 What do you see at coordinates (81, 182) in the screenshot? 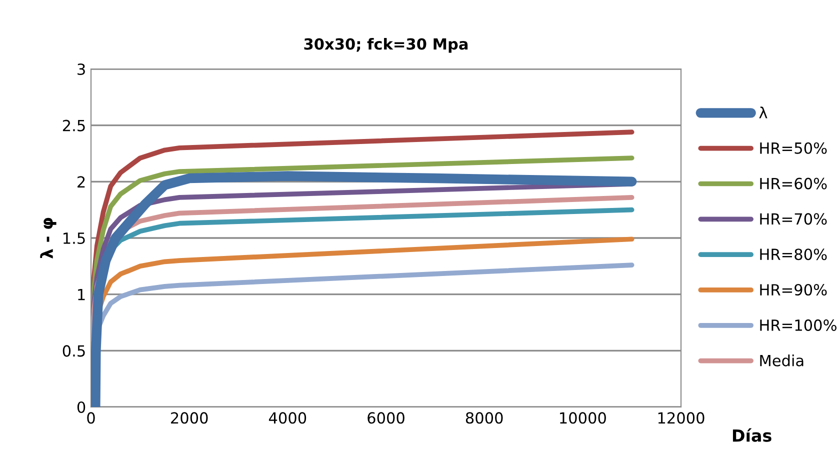
I see `y-tick-label: 2` at bounding box center [81, 182].